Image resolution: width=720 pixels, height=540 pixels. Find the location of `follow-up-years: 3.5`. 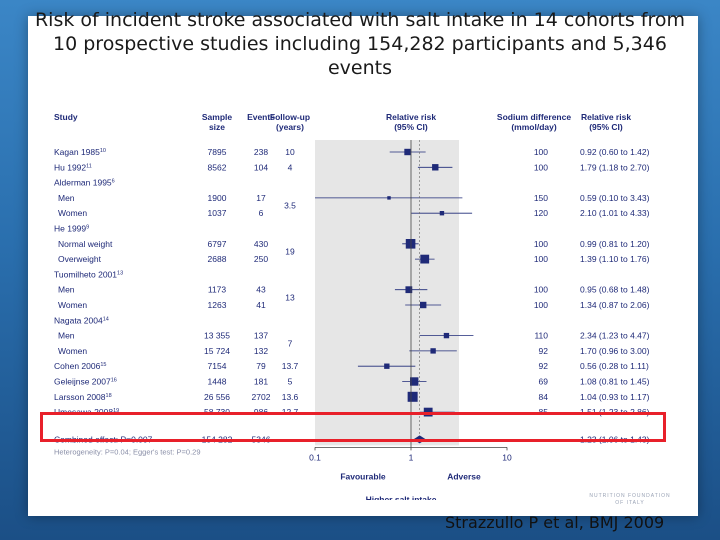

follow-up-years: 3.5 is located at coordinates (290, 206).